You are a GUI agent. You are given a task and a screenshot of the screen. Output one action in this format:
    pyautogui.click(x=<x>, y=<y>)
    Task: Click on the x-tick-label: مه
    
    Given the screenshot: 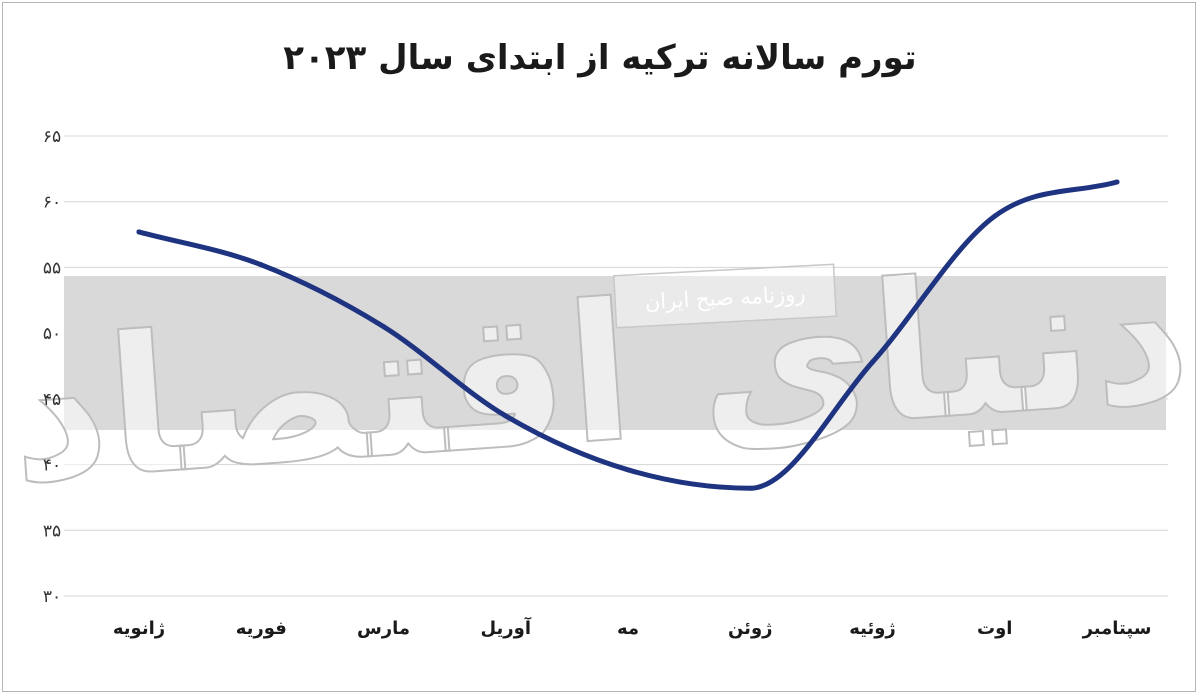 What is the action you would take?
    pyautogui.click(x=628, y=628)
    